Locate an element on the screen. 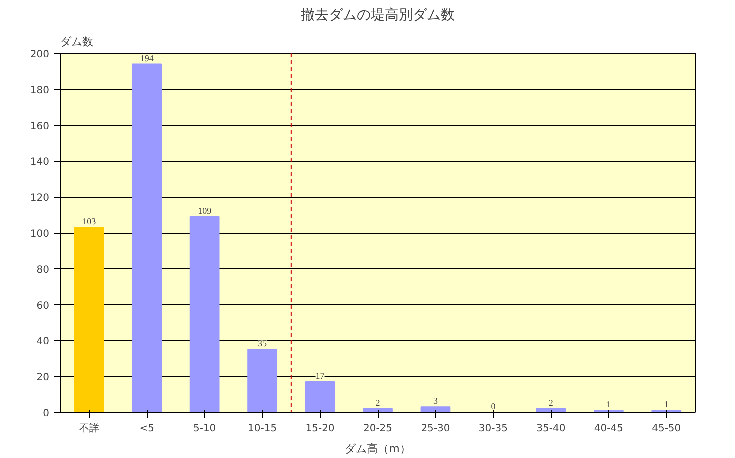 Image resolution: width=735 pixels, height=458 pixels. y-tick-label: 40 is located at coordinates (43, 342).